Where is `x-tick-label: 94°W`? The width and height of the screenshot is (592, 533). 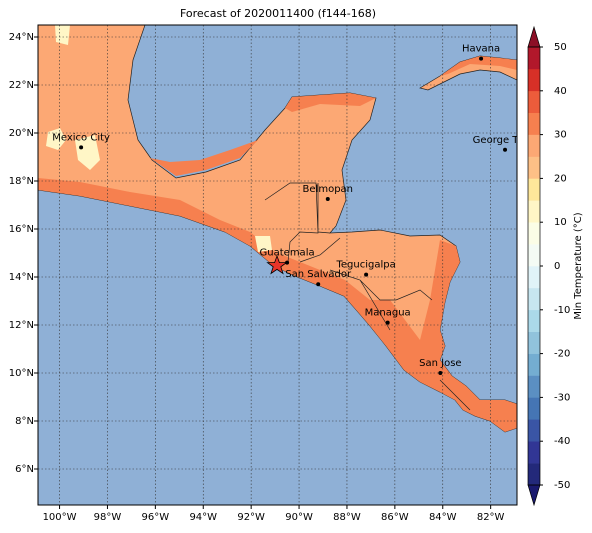
x-tick-label: 94°W is located at coordinates (203, 517).